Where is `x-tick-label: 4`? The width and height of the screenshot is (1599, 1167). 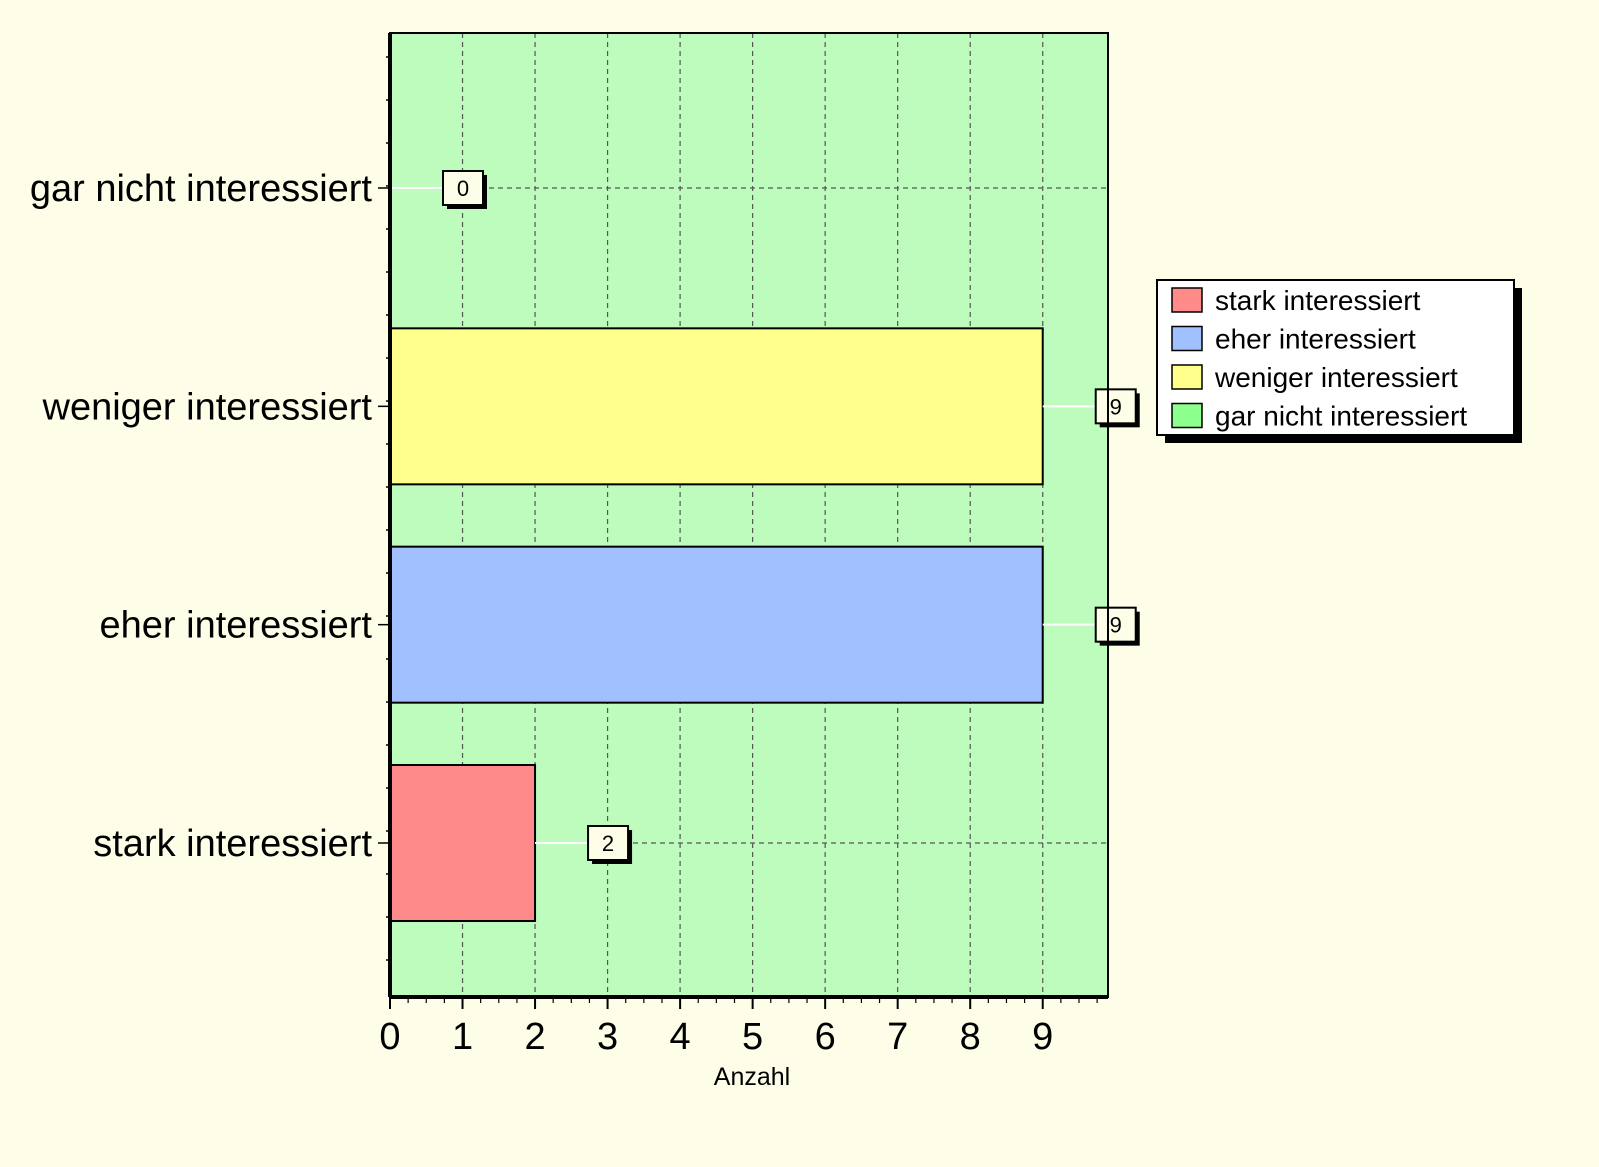
x-tick-label: 4 is located at coordinates (680, 1037).